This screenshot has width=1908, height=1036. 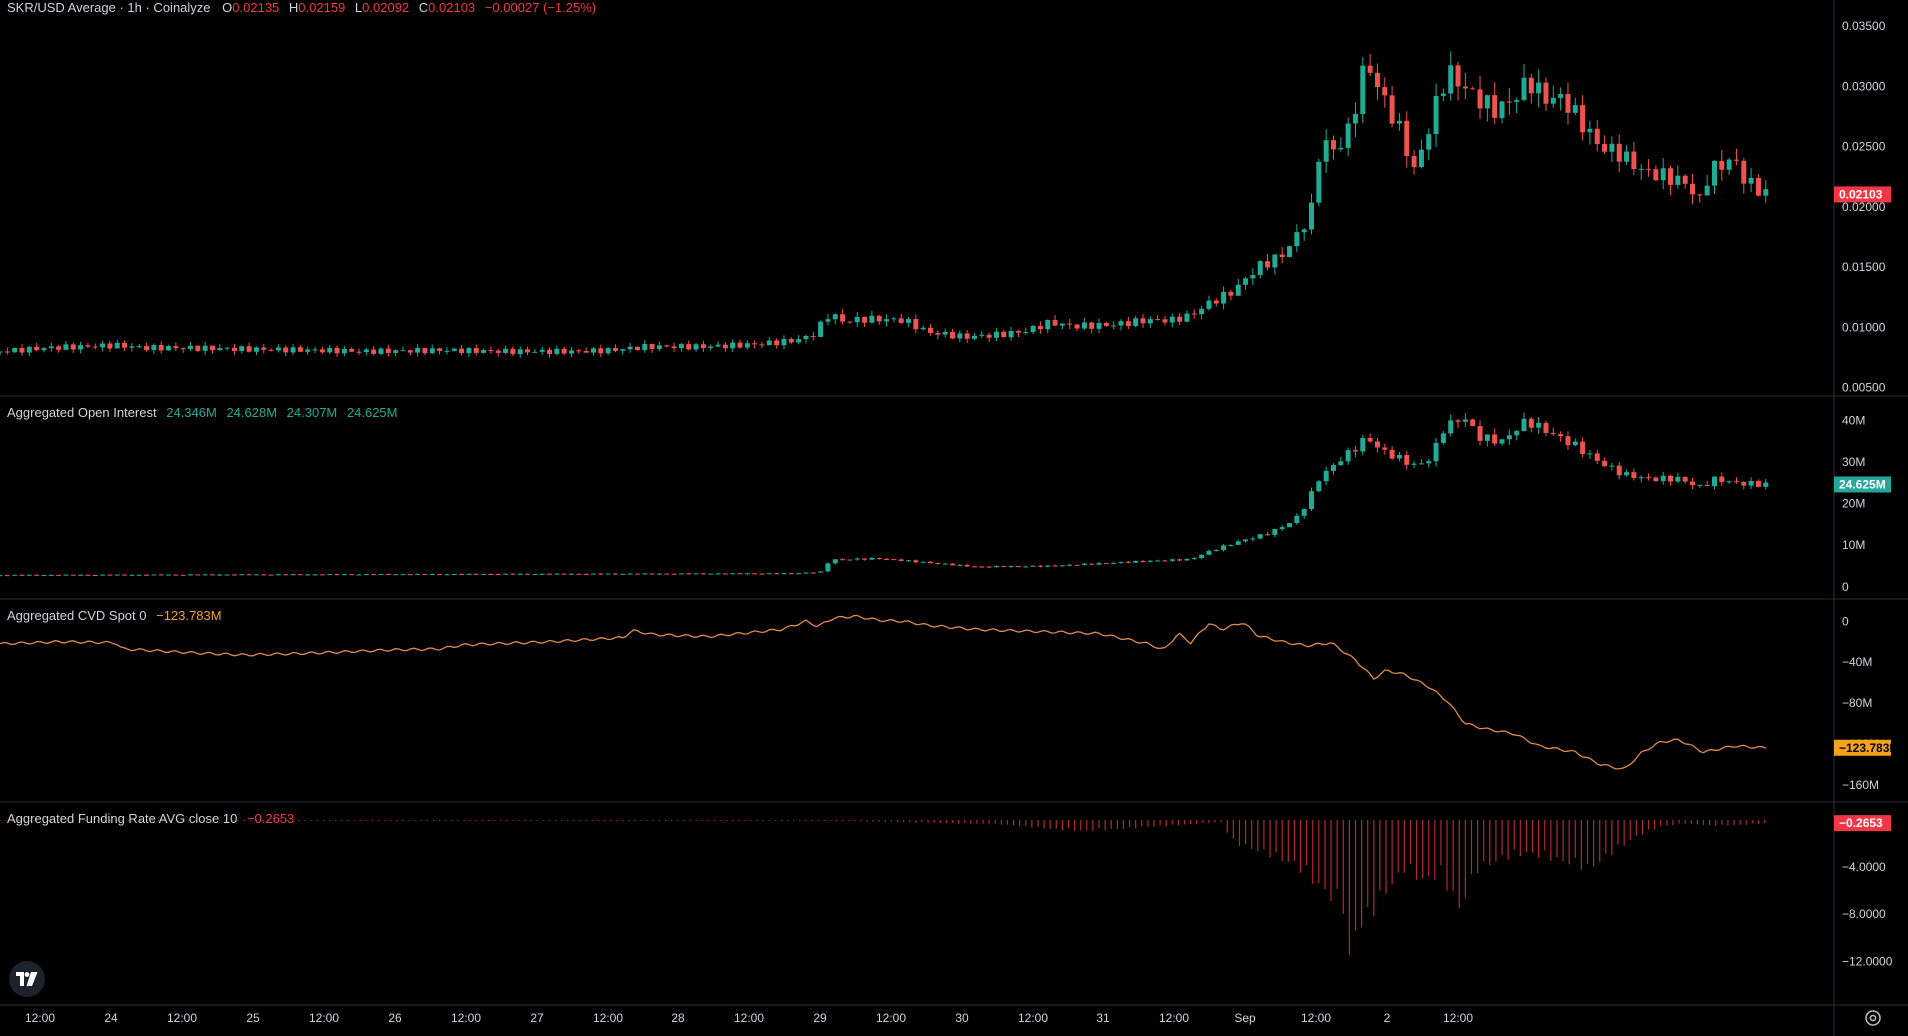 What do you see at coordinates (317, 7) in the screenshot?
I see `ohlc-high: H0.02159` at bounding box center [317, 7].